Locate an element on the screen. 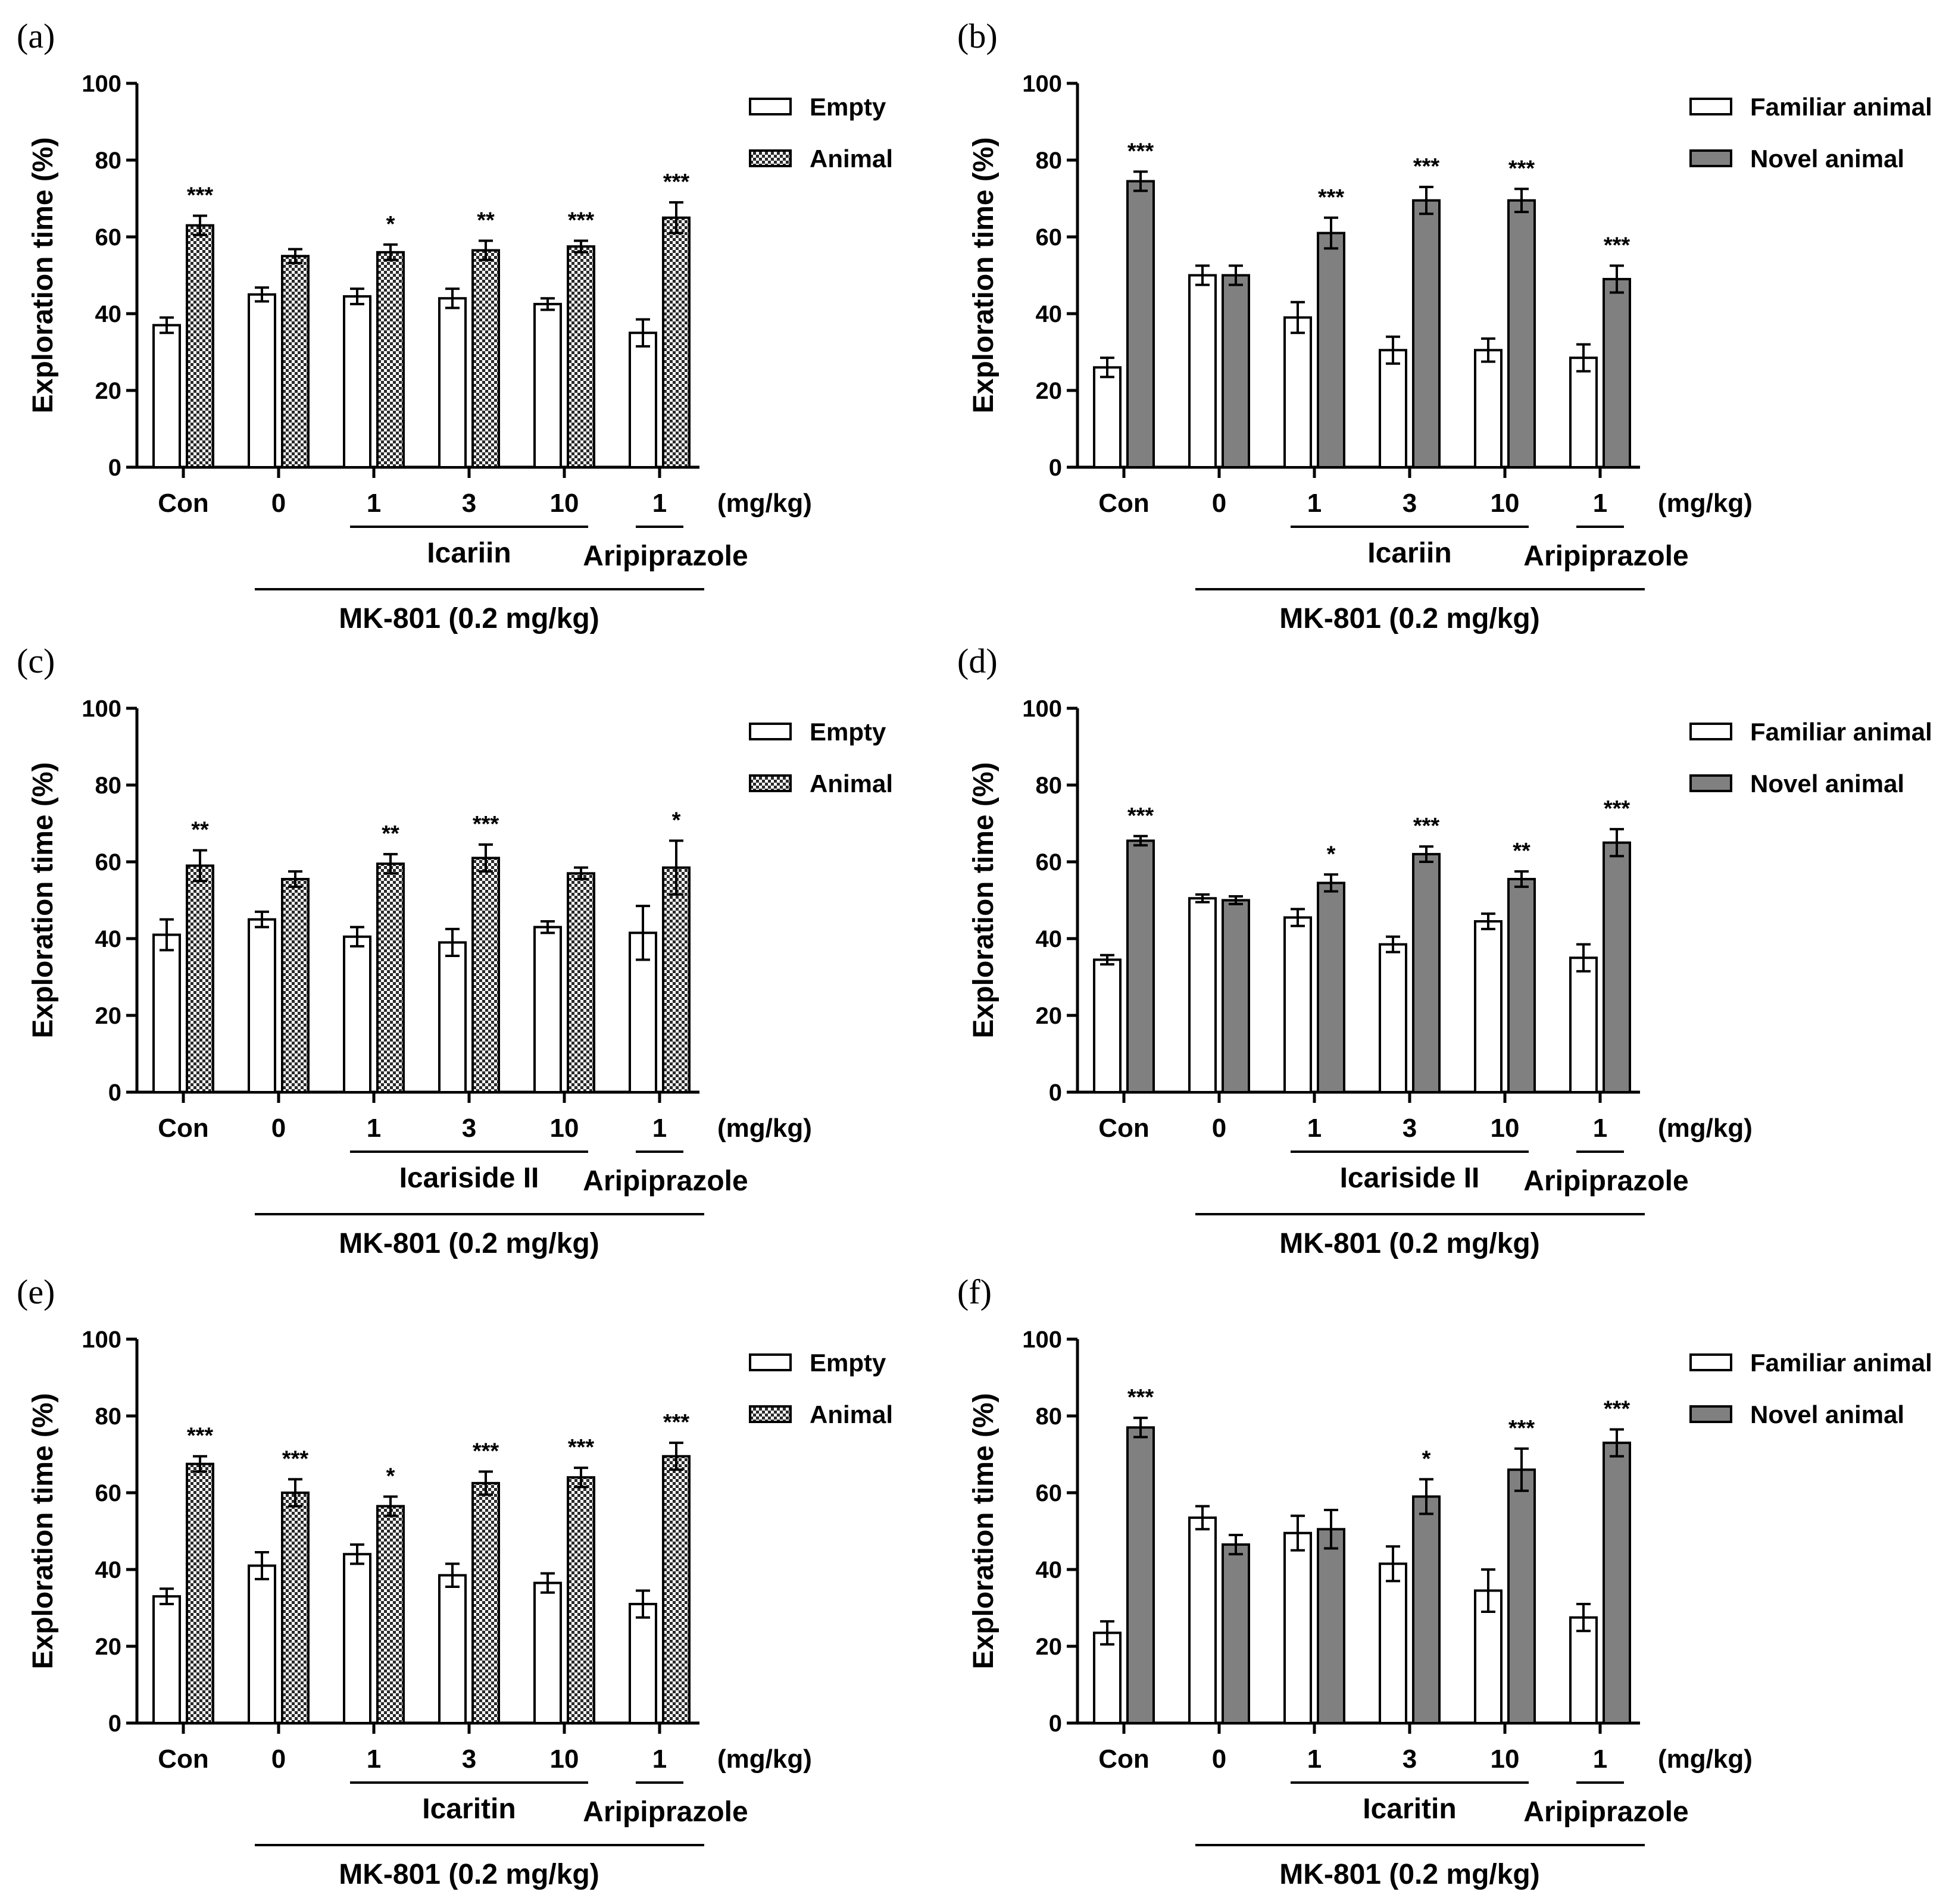 The image size is (1946, 1904). panel-label: (f) is located at coordinates (975, 1292).